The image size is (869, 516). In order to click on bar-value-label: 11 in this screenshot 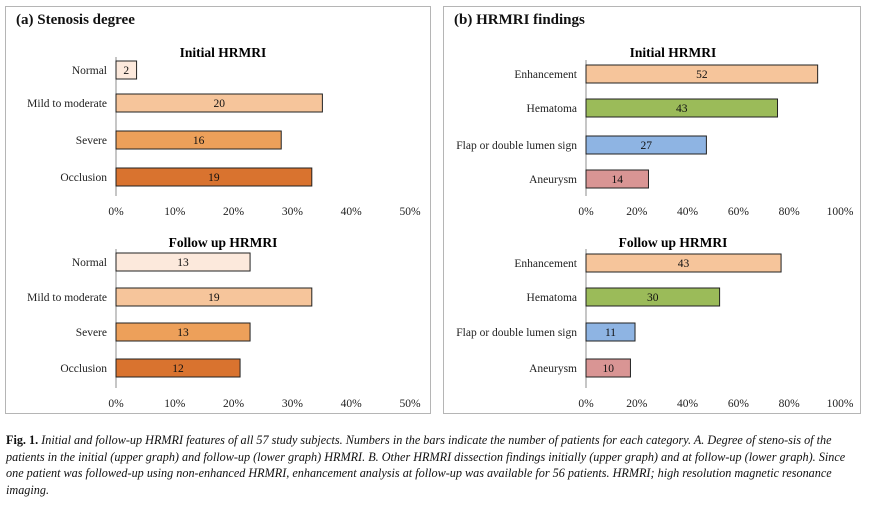, I will do `click(610, 333)`.